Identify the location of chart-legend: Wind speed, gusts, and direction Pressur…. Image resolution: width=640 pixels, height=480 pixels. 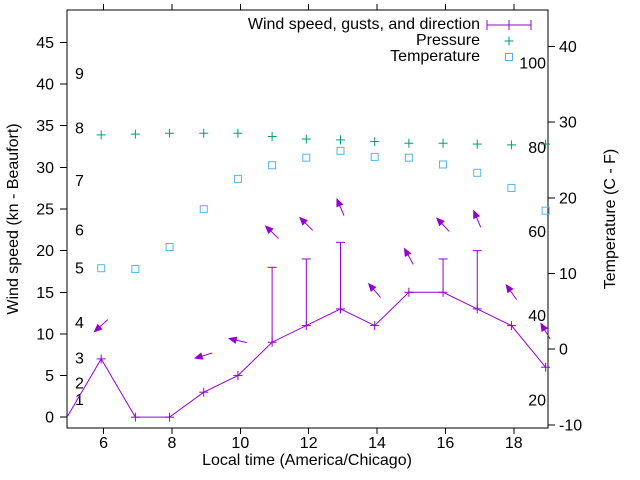
(390, 41).